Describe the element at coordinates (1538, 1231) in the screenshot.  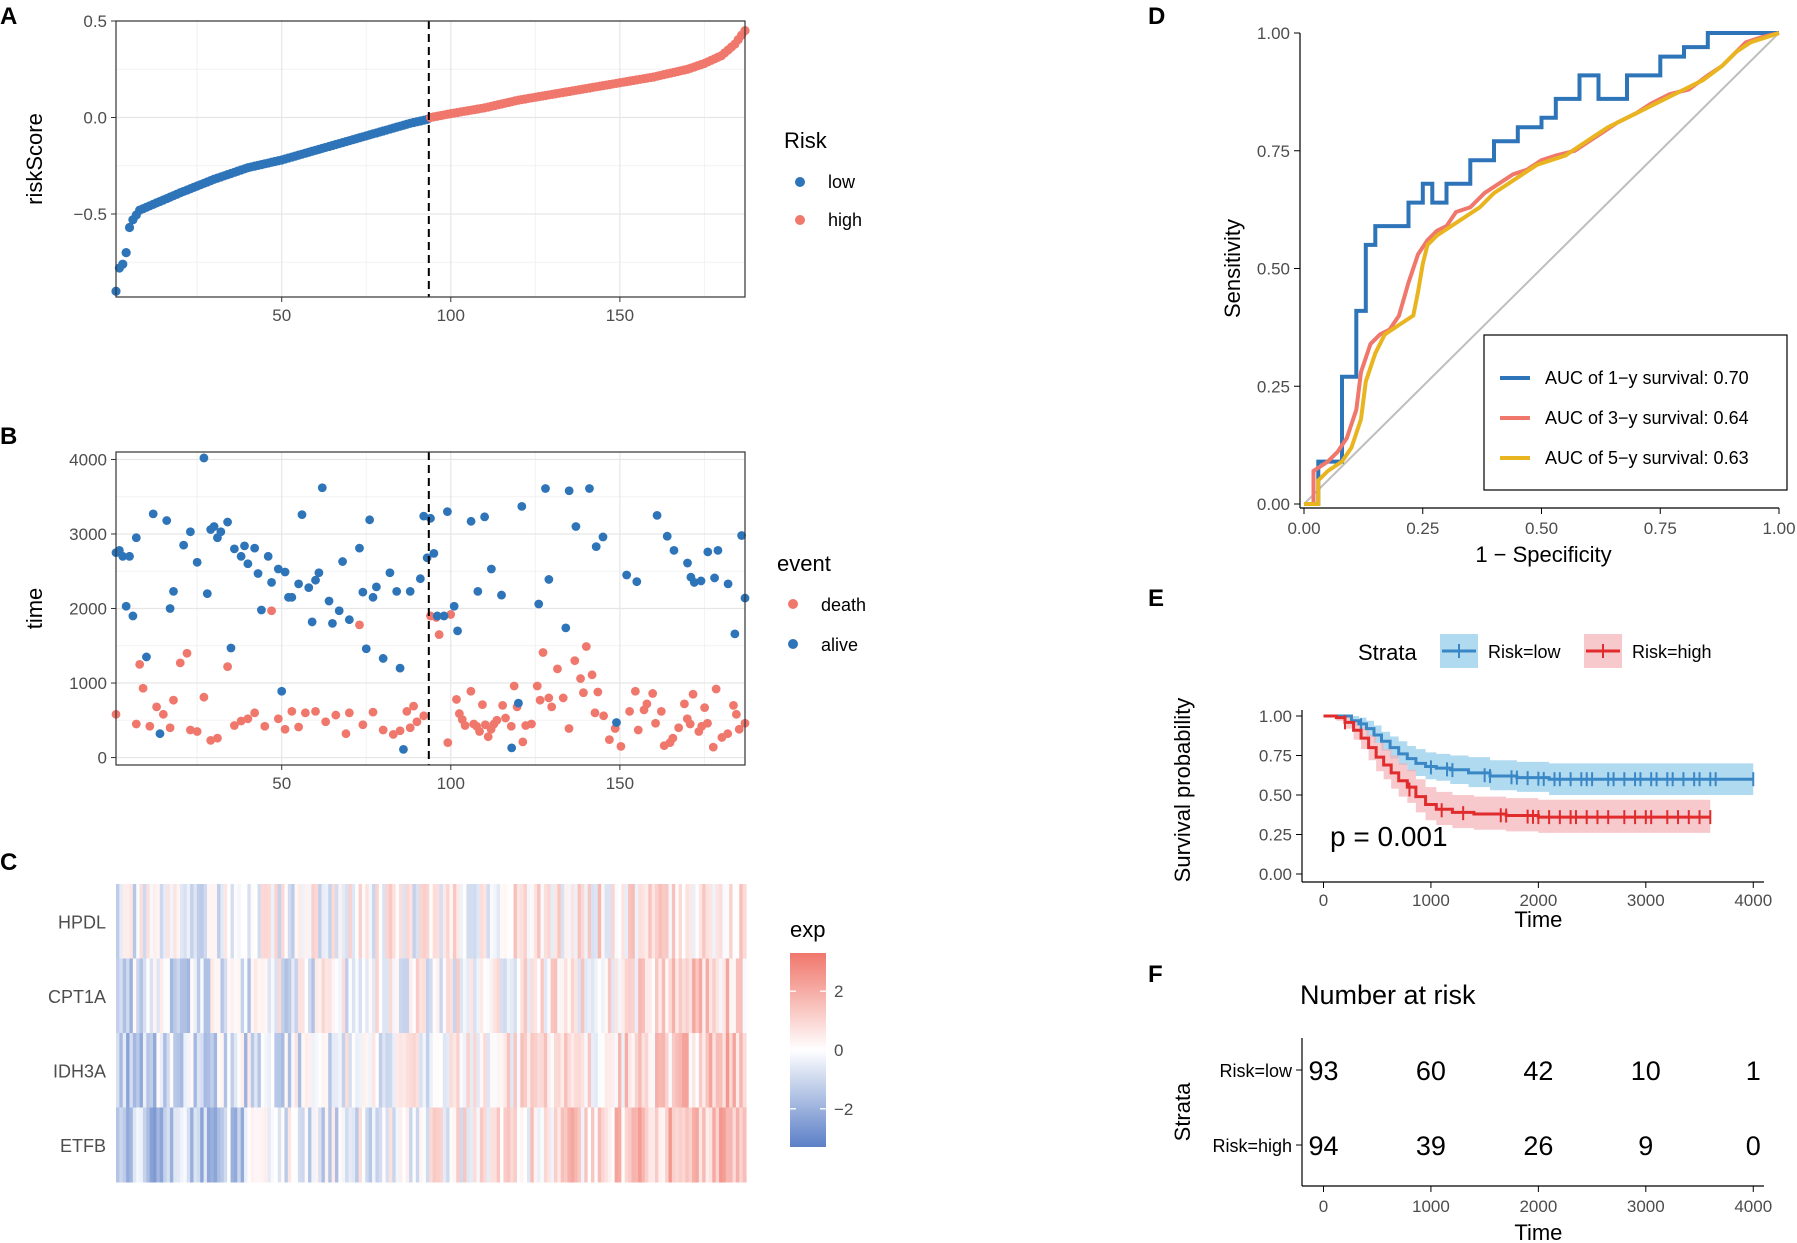
I see `x-axis-label: Time` at that location.